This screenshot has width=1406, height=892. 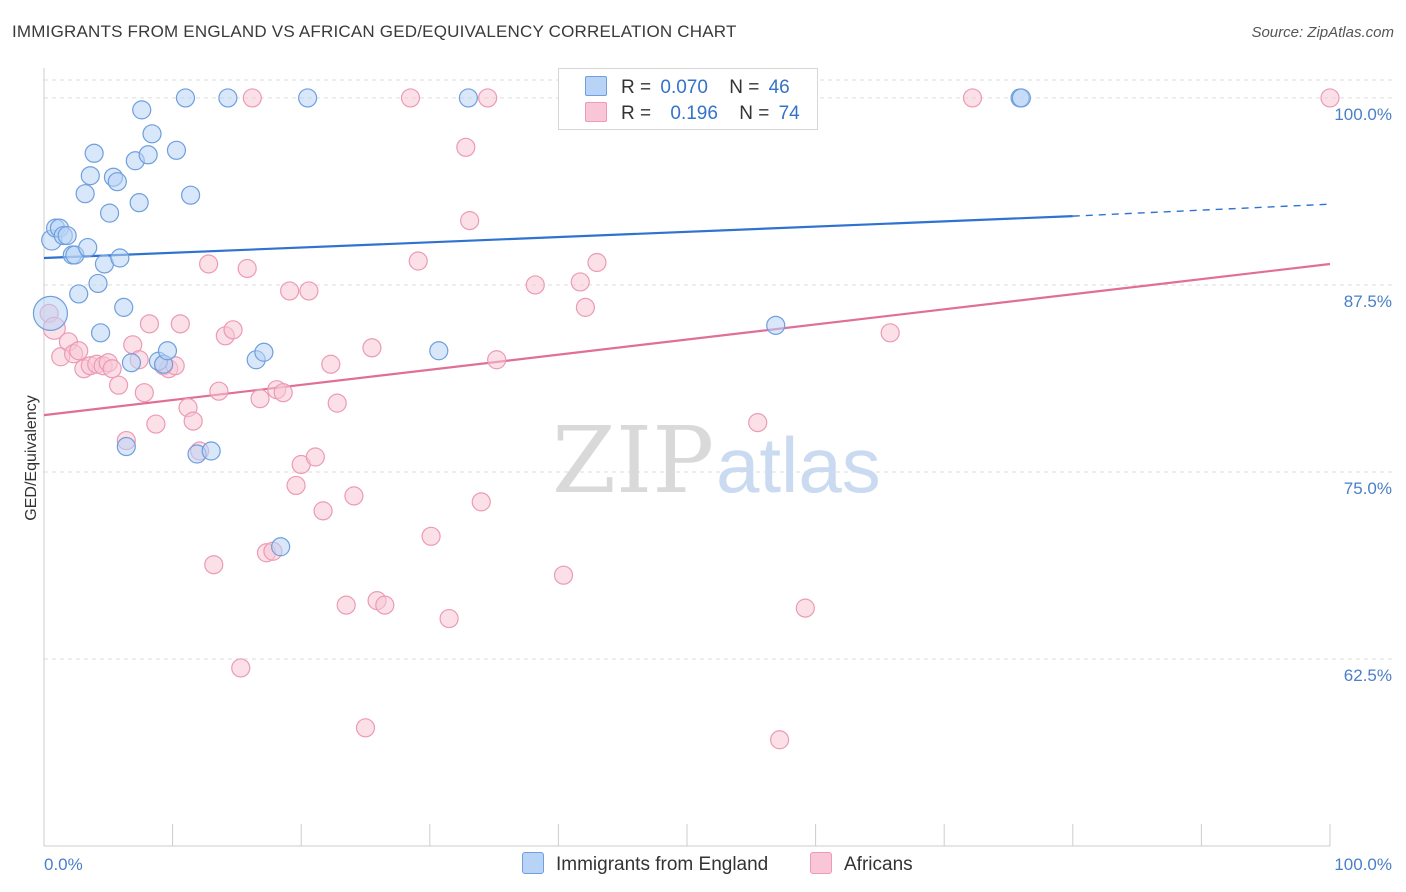 I want to click on stats-legend: R = 0.070 N = 46 R = 0.196 N = 74, so click(x=688, y=99).